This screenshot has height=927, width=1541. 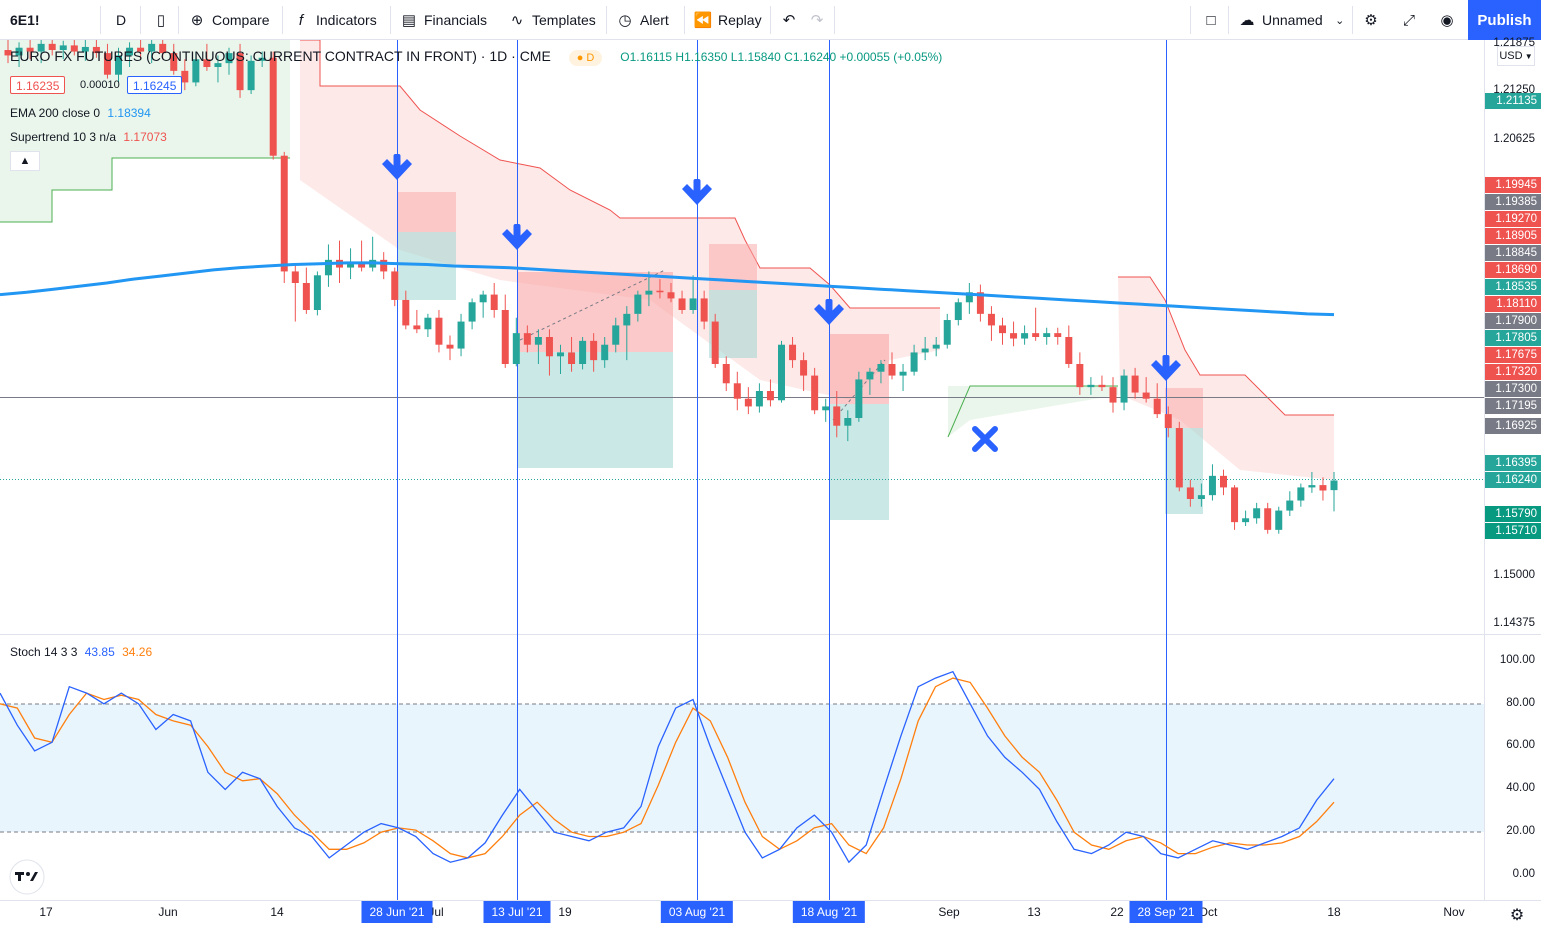 I want to click on templates-button: ∿ Templates, so click(x=551, y=20).